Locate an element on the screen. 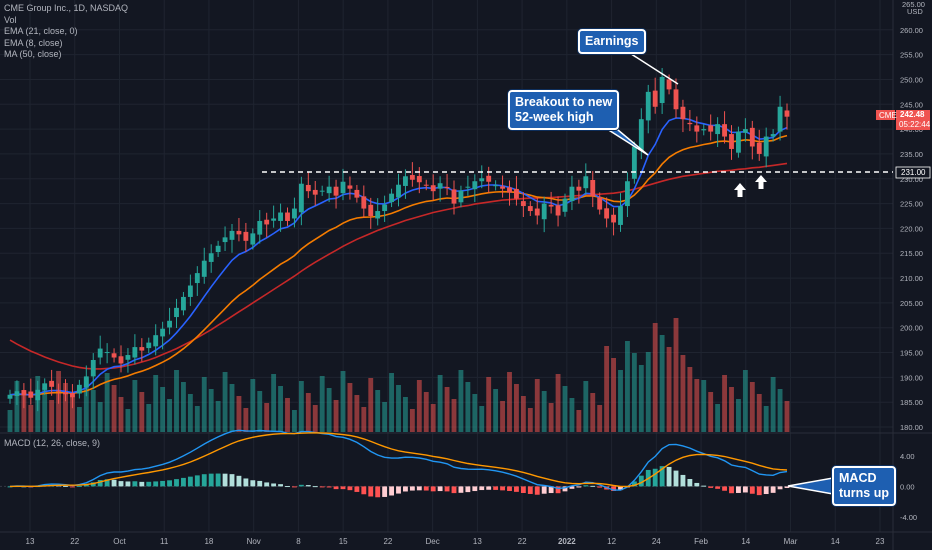 The height and width of the screenshot is (550, 932). x-tick-label: Mar is located at coordinates (791, 541).